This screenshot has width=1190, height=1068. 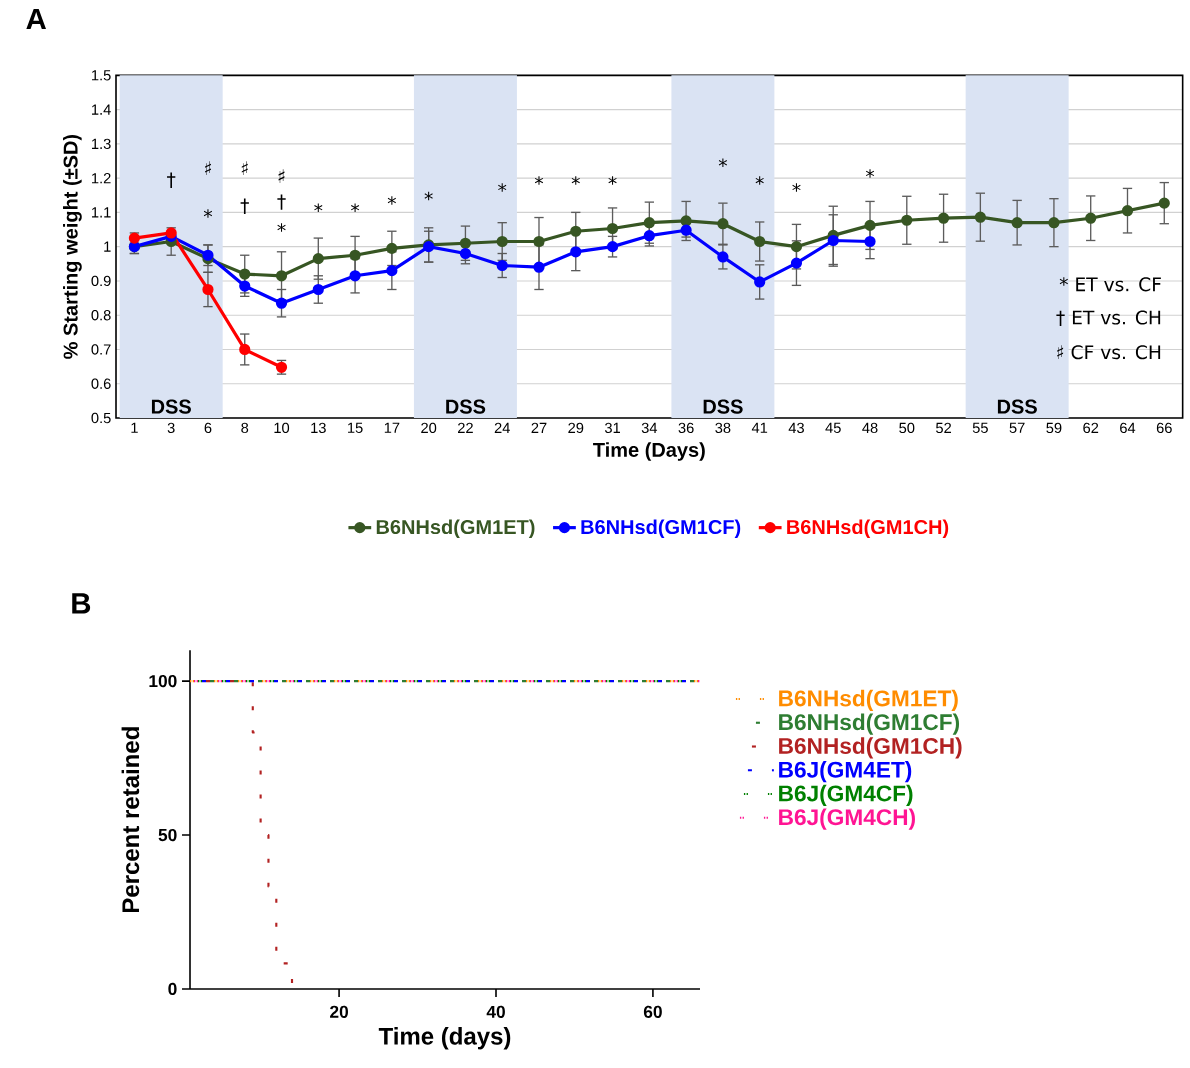 I want to click on x-tick-label: 45, so click(x=833, y=427).